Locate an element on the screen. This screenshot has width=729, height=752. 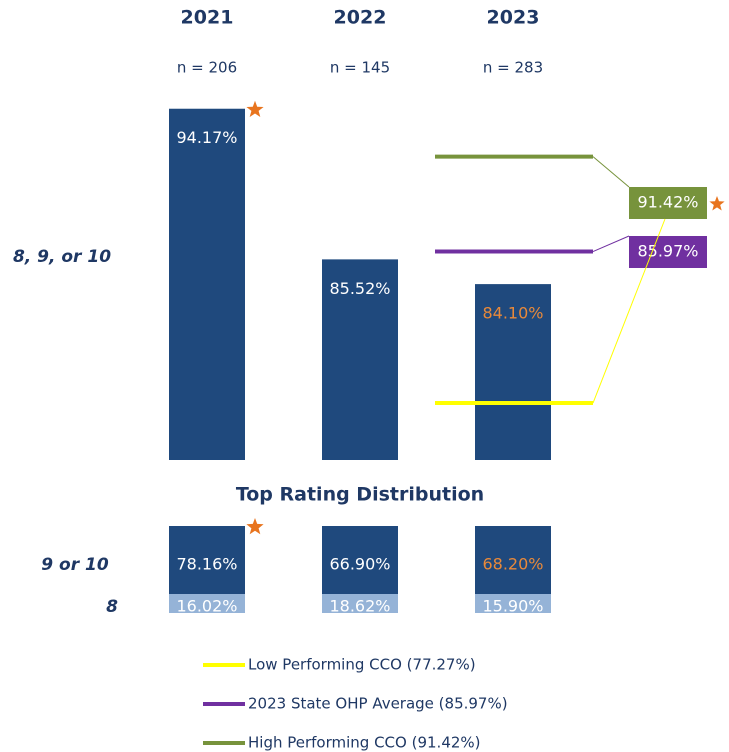
distribution-value-label: 18.62% is located at coordinates (359, 606).